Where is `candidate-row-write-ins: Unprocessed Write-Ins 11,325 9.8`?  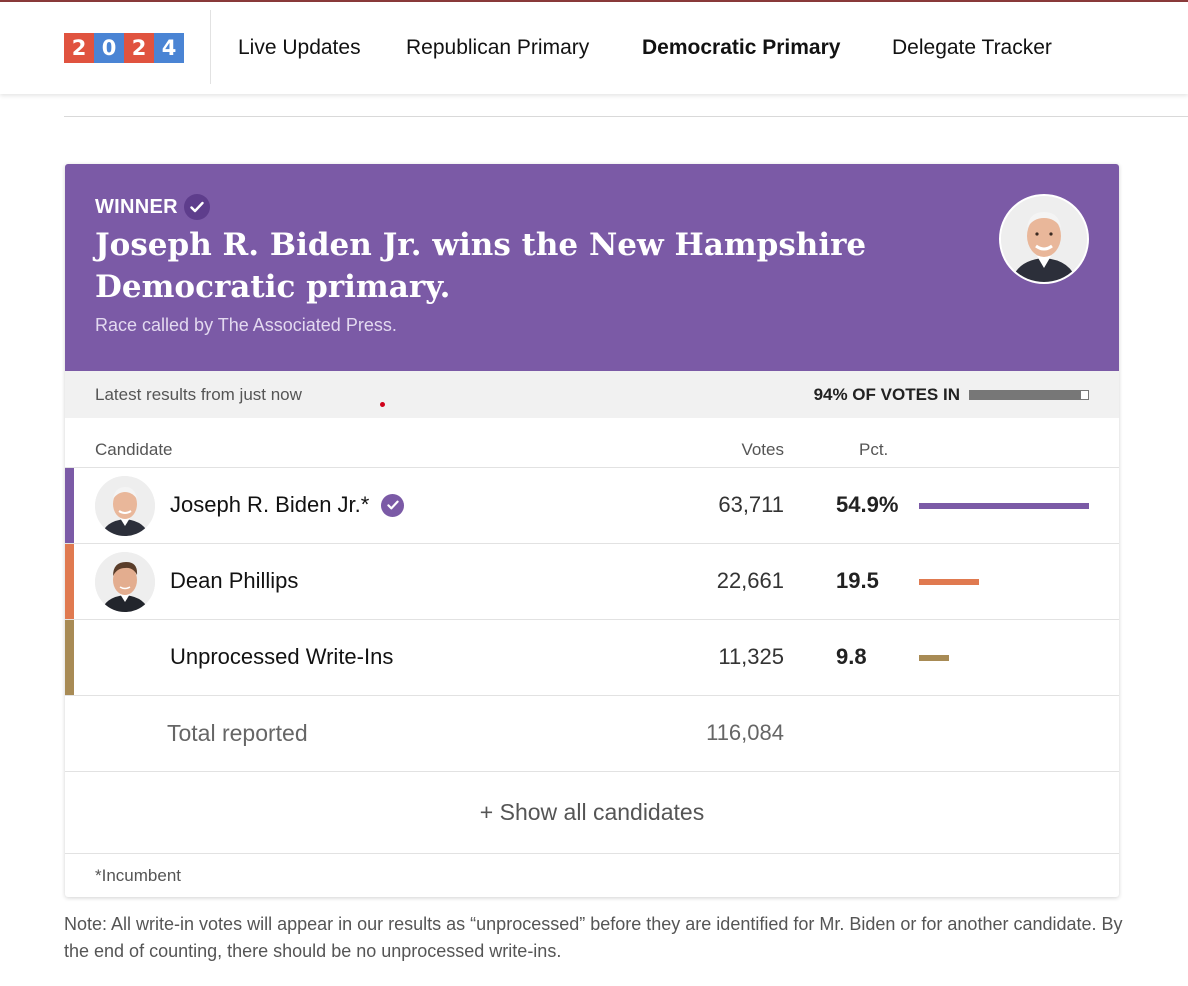
candidate-row-write-ins: Unprocessed Write-Ins 11,325 9.8 is located at coordinates (592, 657).